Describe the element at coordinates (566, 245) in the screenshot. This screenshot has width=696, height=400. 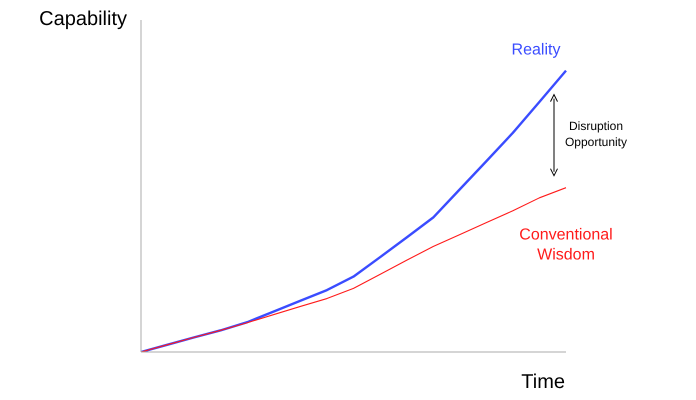
I see `series-label: Conventional Wisdom` at that location.